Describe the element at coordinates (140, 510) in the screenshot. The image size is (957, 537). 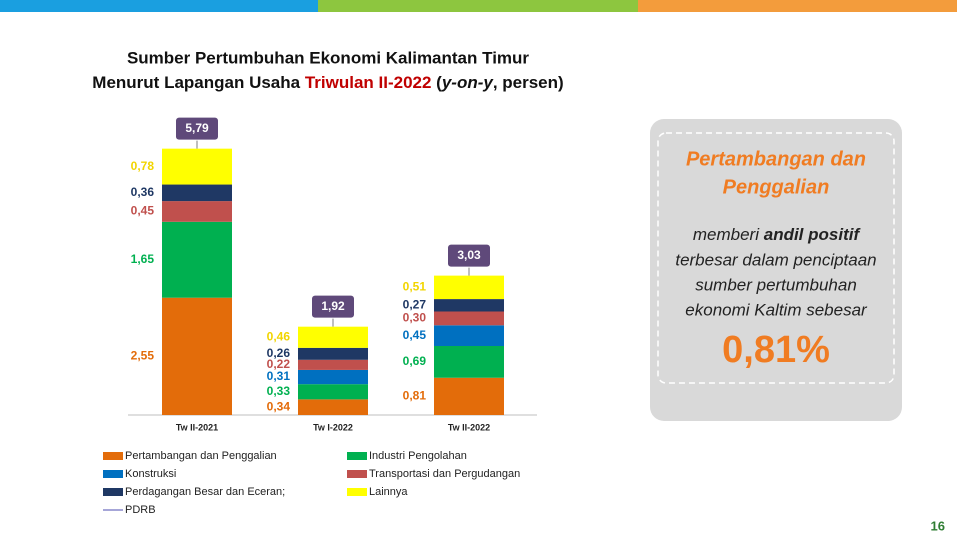
I see `legend-label: PDRB` at that location.